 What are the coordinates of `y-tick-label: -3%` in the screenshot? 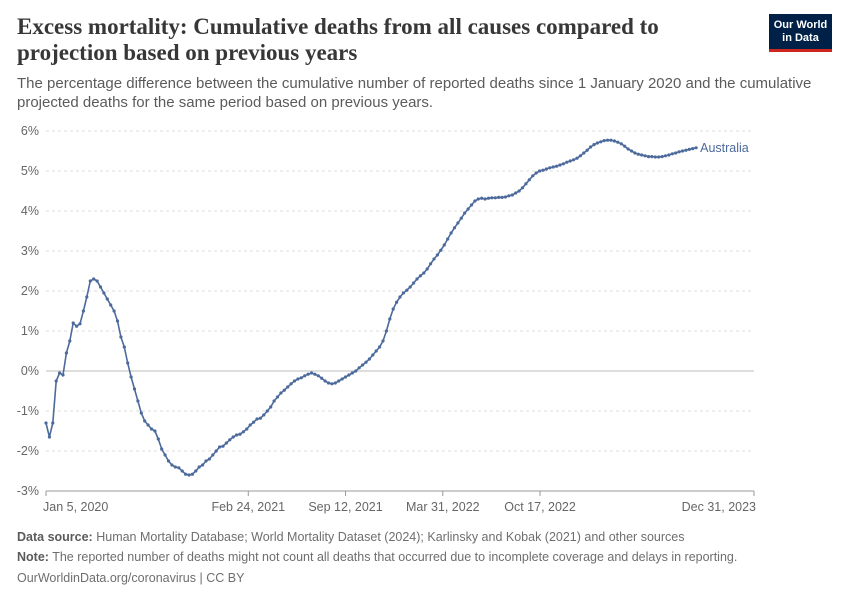 It's located at (28, 491).